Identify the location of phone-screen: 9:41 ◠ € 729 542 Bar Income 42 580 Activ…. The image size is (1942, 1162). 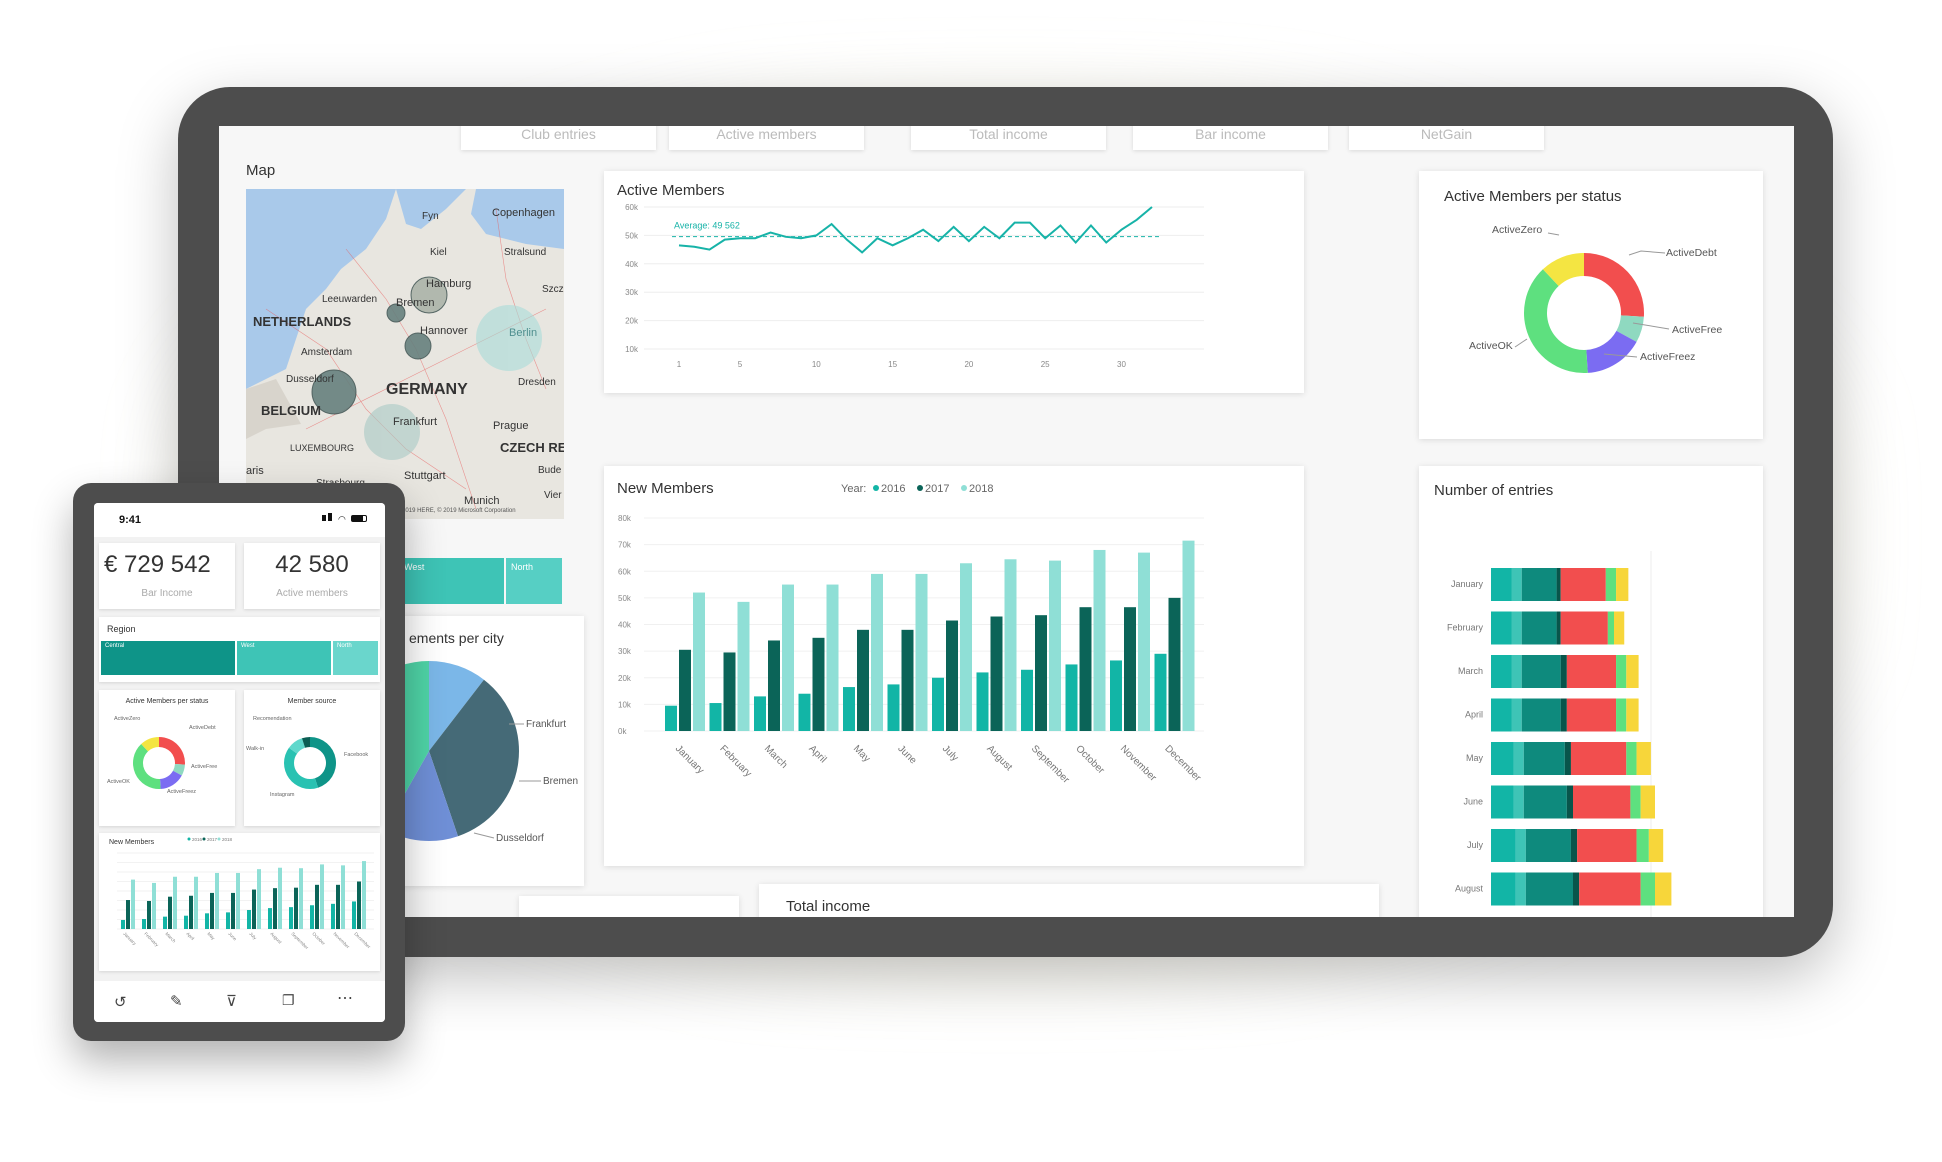
(239, 762).